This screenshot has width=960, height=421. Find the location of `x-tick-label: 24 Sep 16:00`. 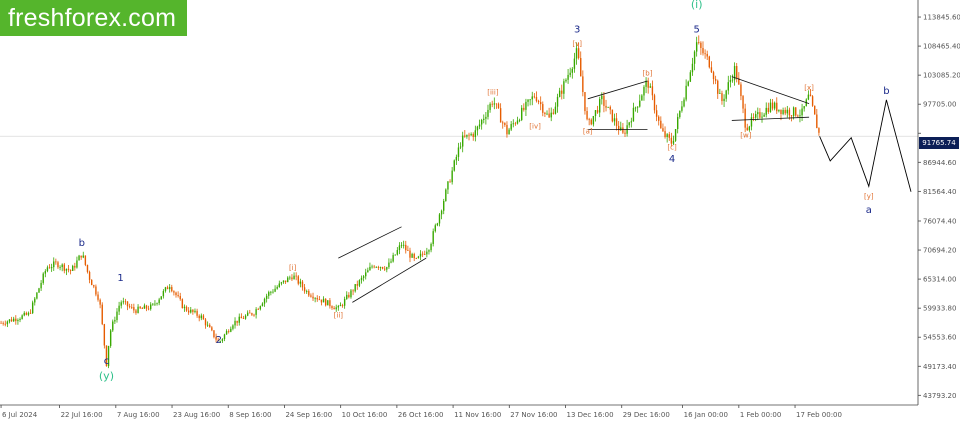

x-tick-label: 24 Sep 16:00 is located at coordinates (308, 415).